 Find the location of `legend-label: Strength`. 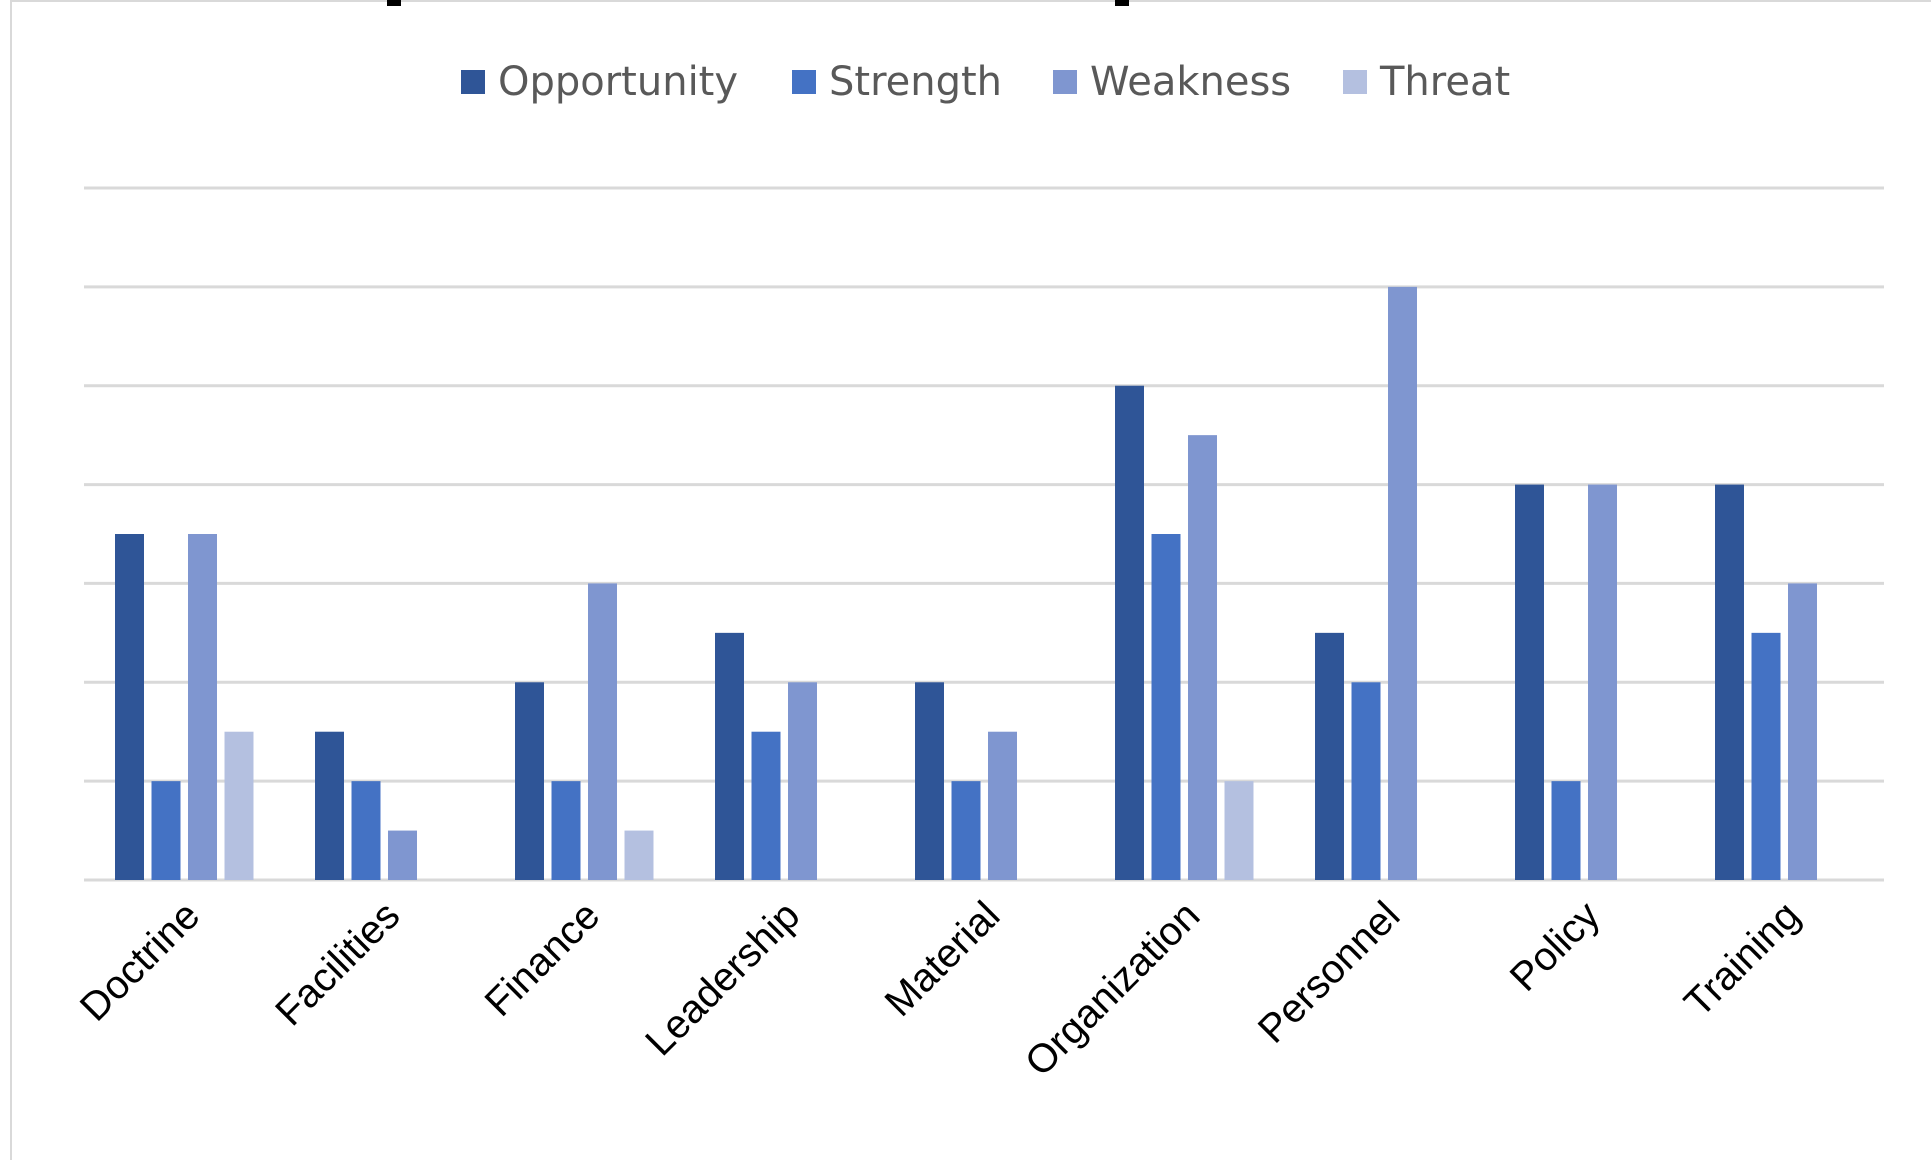

legend-label: Strength is located at coordinates (915, 82).